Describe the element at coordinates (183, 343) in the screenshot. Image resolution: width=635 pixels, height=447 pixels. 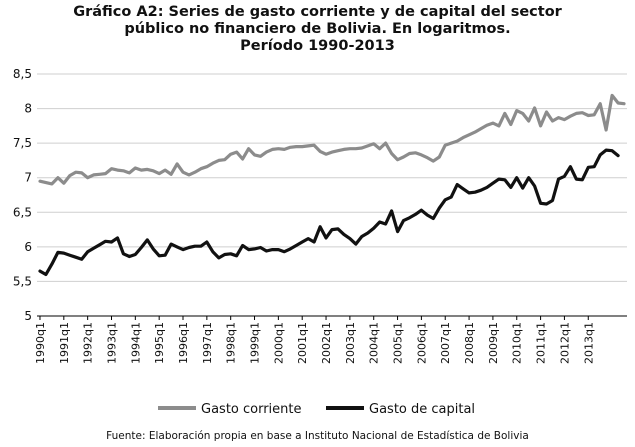
I see `x-tick-label: 1996q1` at that location.